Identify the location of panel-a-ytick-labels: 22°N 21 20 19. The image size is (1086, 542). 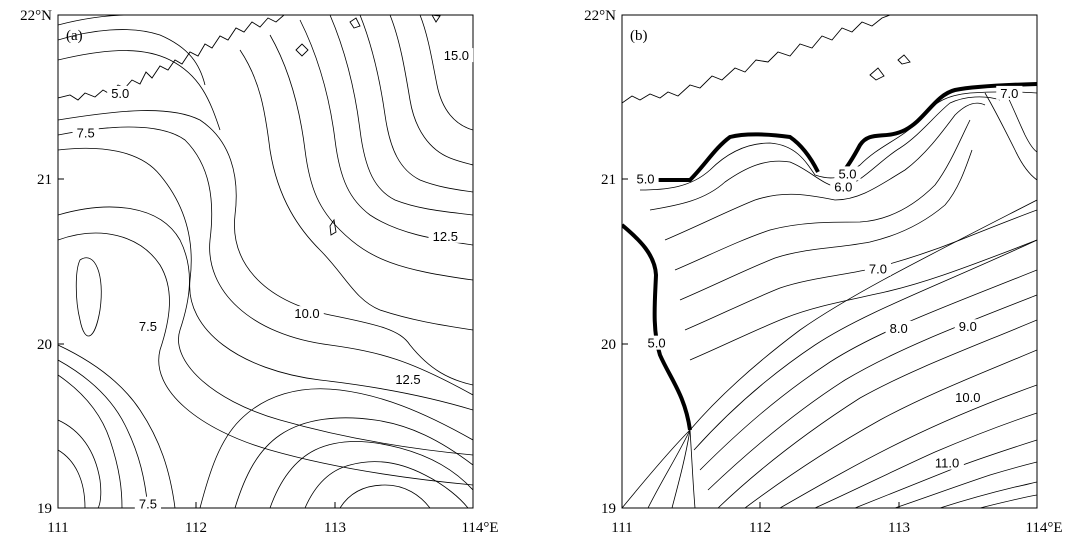
(36, 262).